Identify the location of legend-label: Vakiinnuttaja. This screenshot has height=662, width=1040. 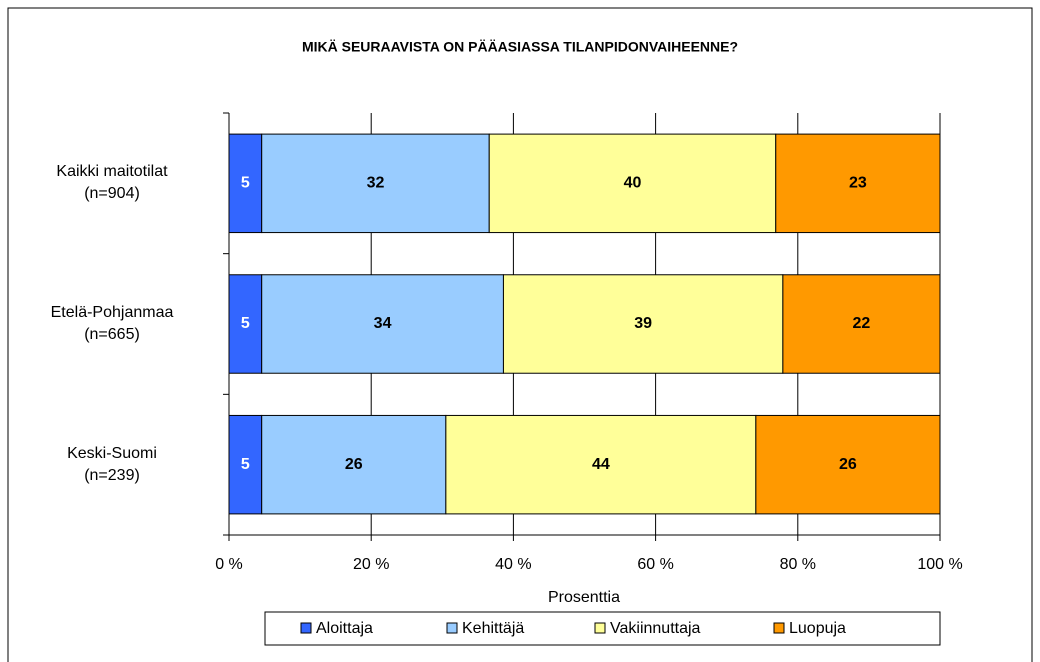
(655, 628).